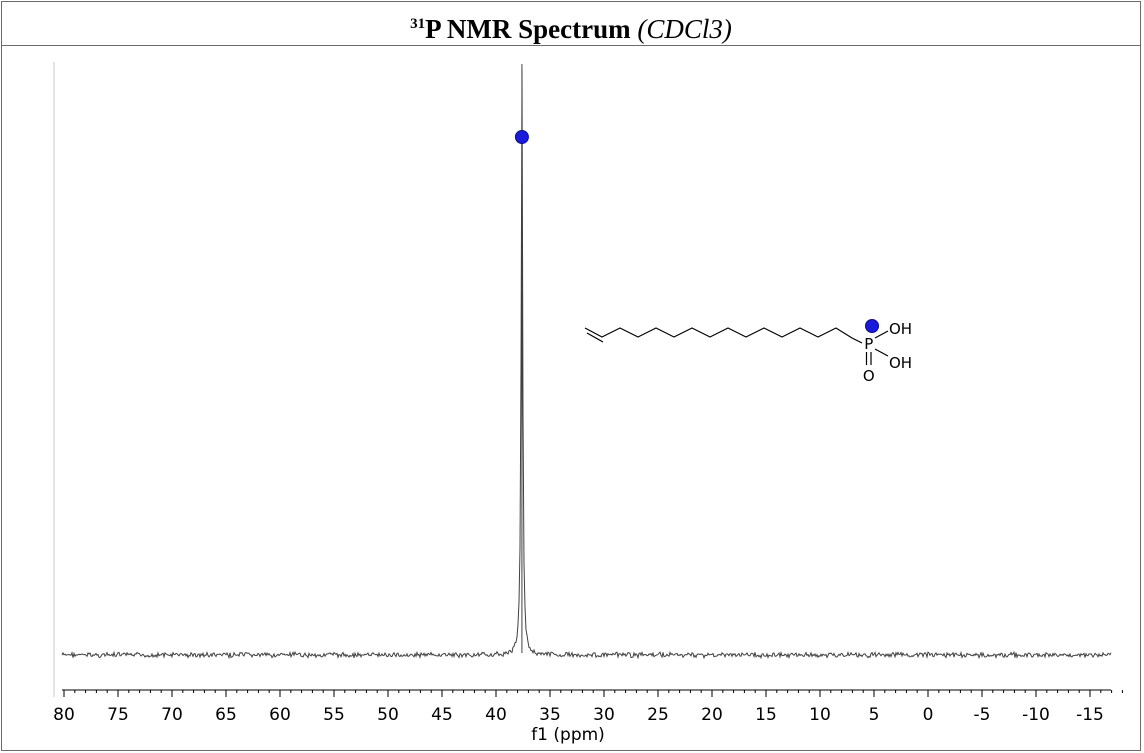 The image size is (1144, 753). Describe the element at coordinates (874, 715) in the screenshot. I see `tick-label: 5` at that location.